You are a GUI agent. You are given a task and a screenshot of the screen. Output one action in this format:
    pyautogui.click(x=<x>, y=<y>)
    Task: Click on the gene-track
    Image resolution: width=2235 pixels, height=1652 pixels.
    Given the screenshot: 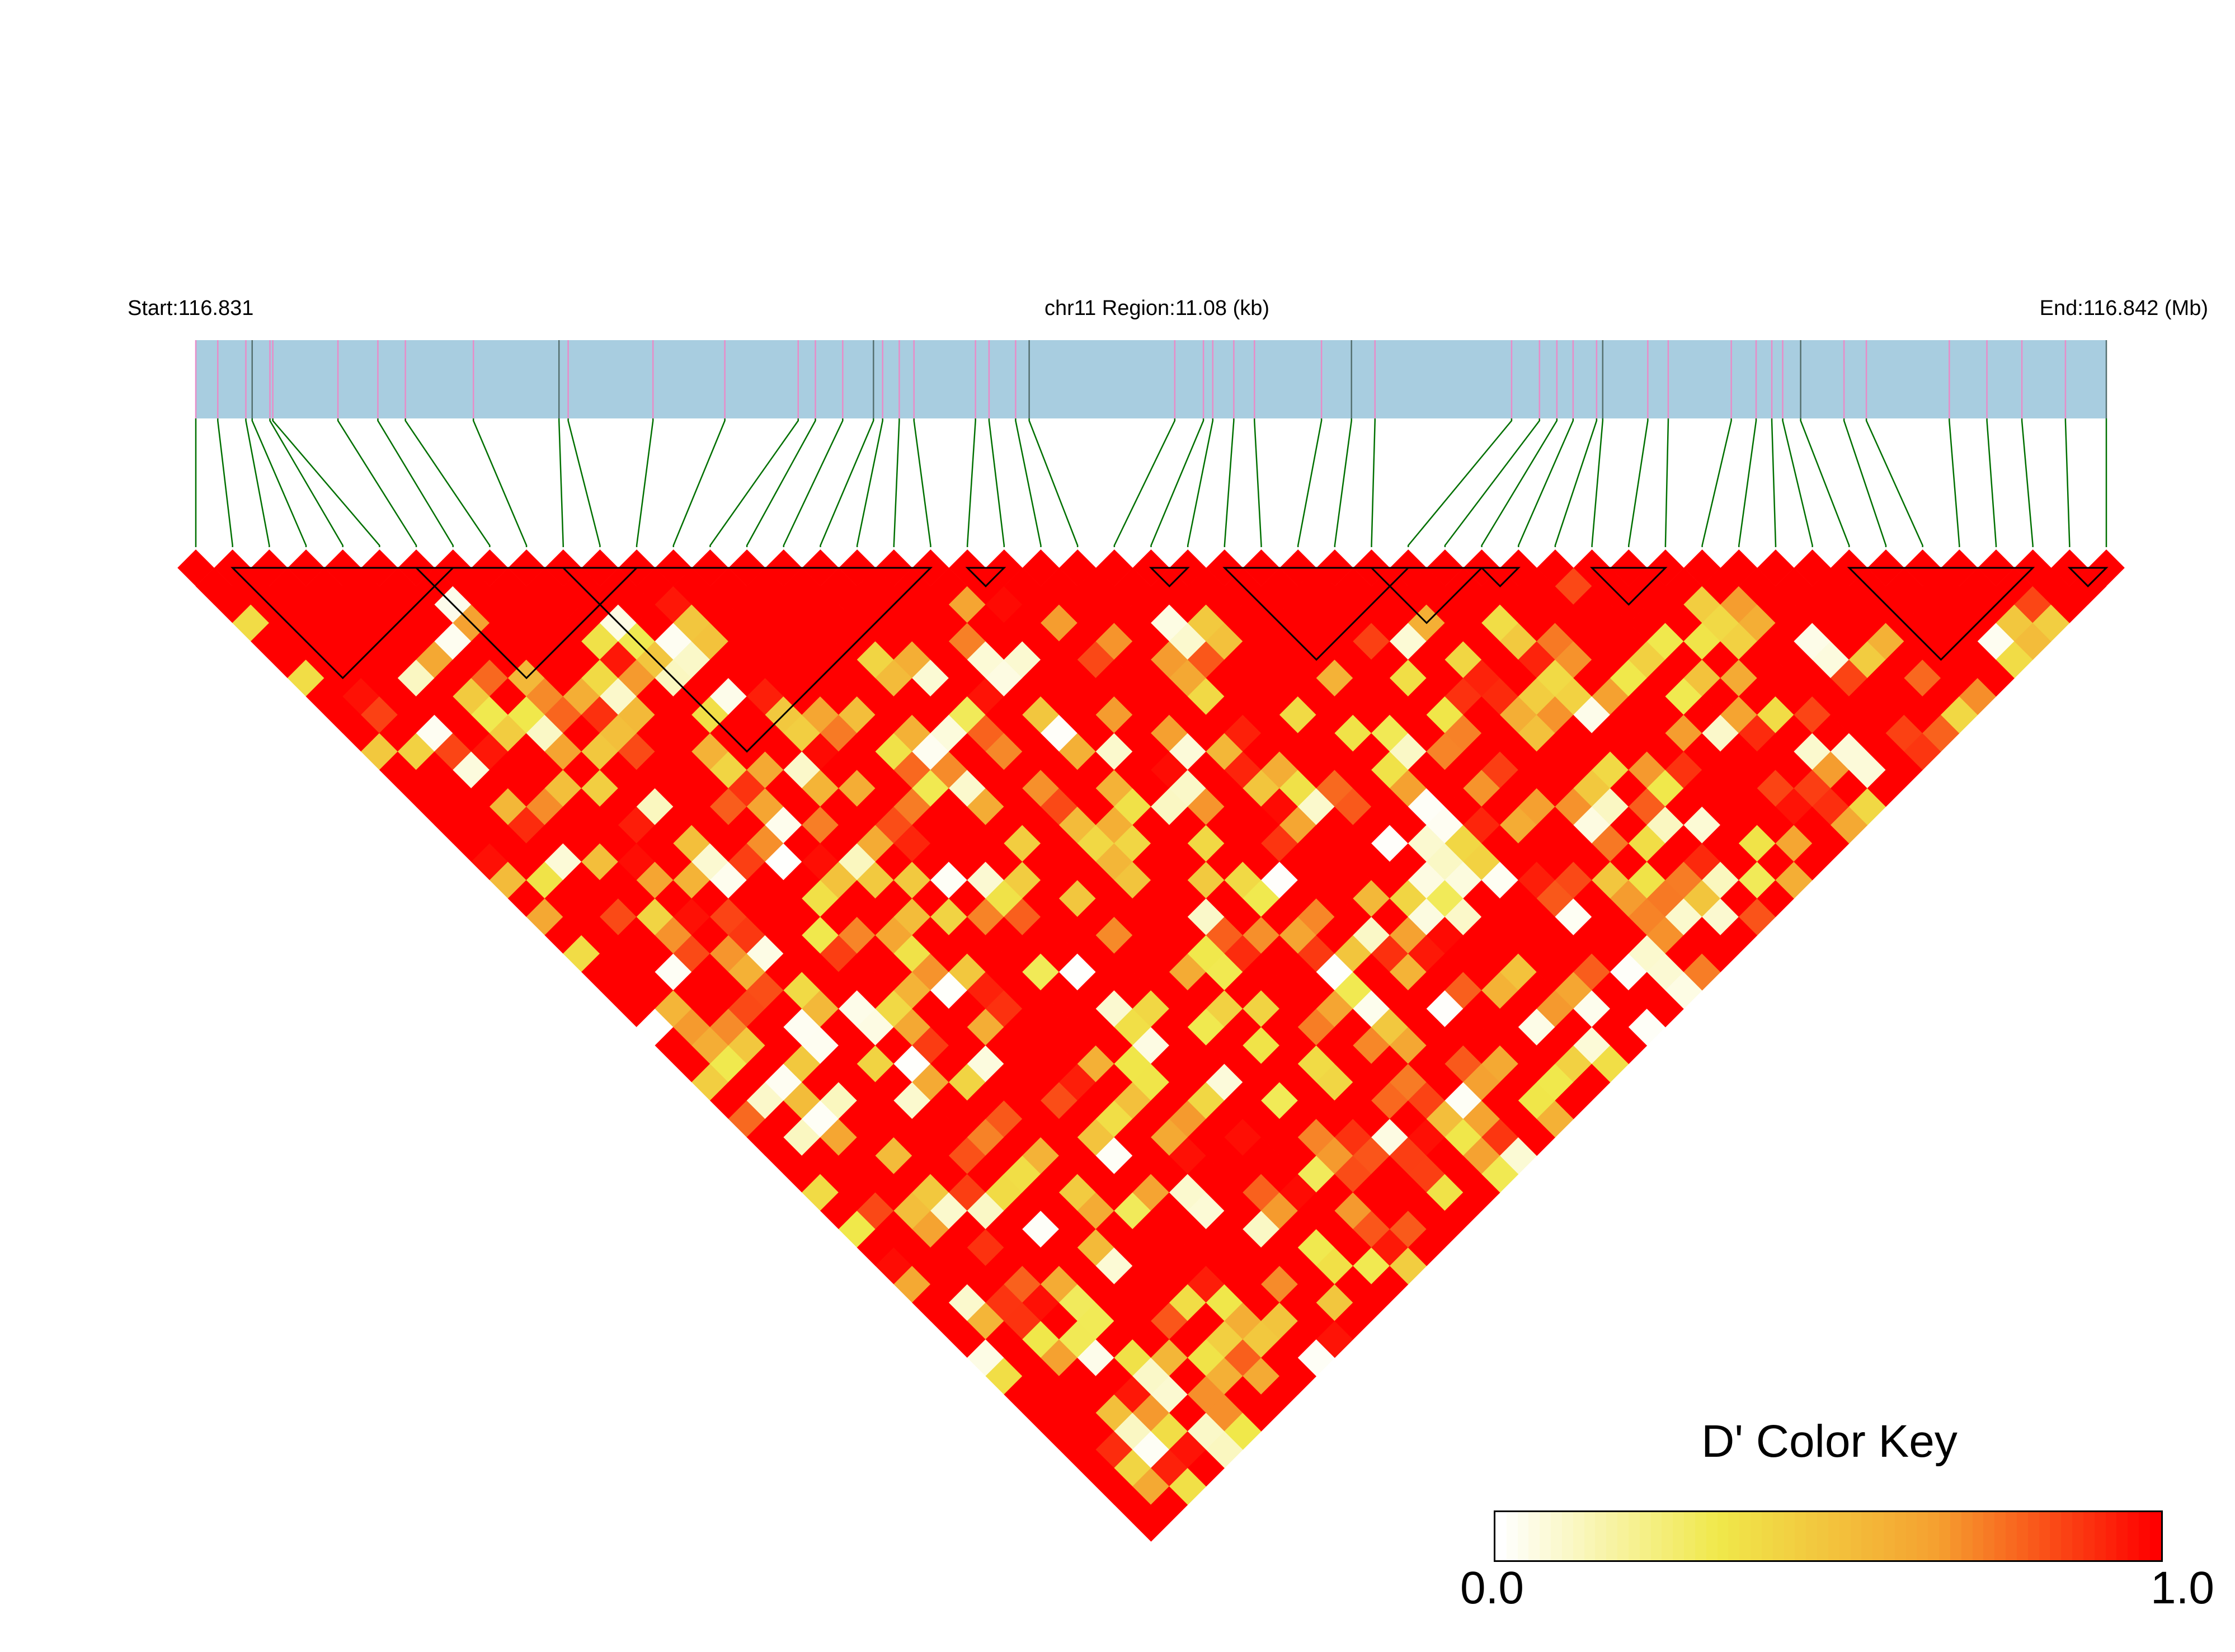 What is the action you would take?
    pyautogui.click(x=1151, y=379)
    